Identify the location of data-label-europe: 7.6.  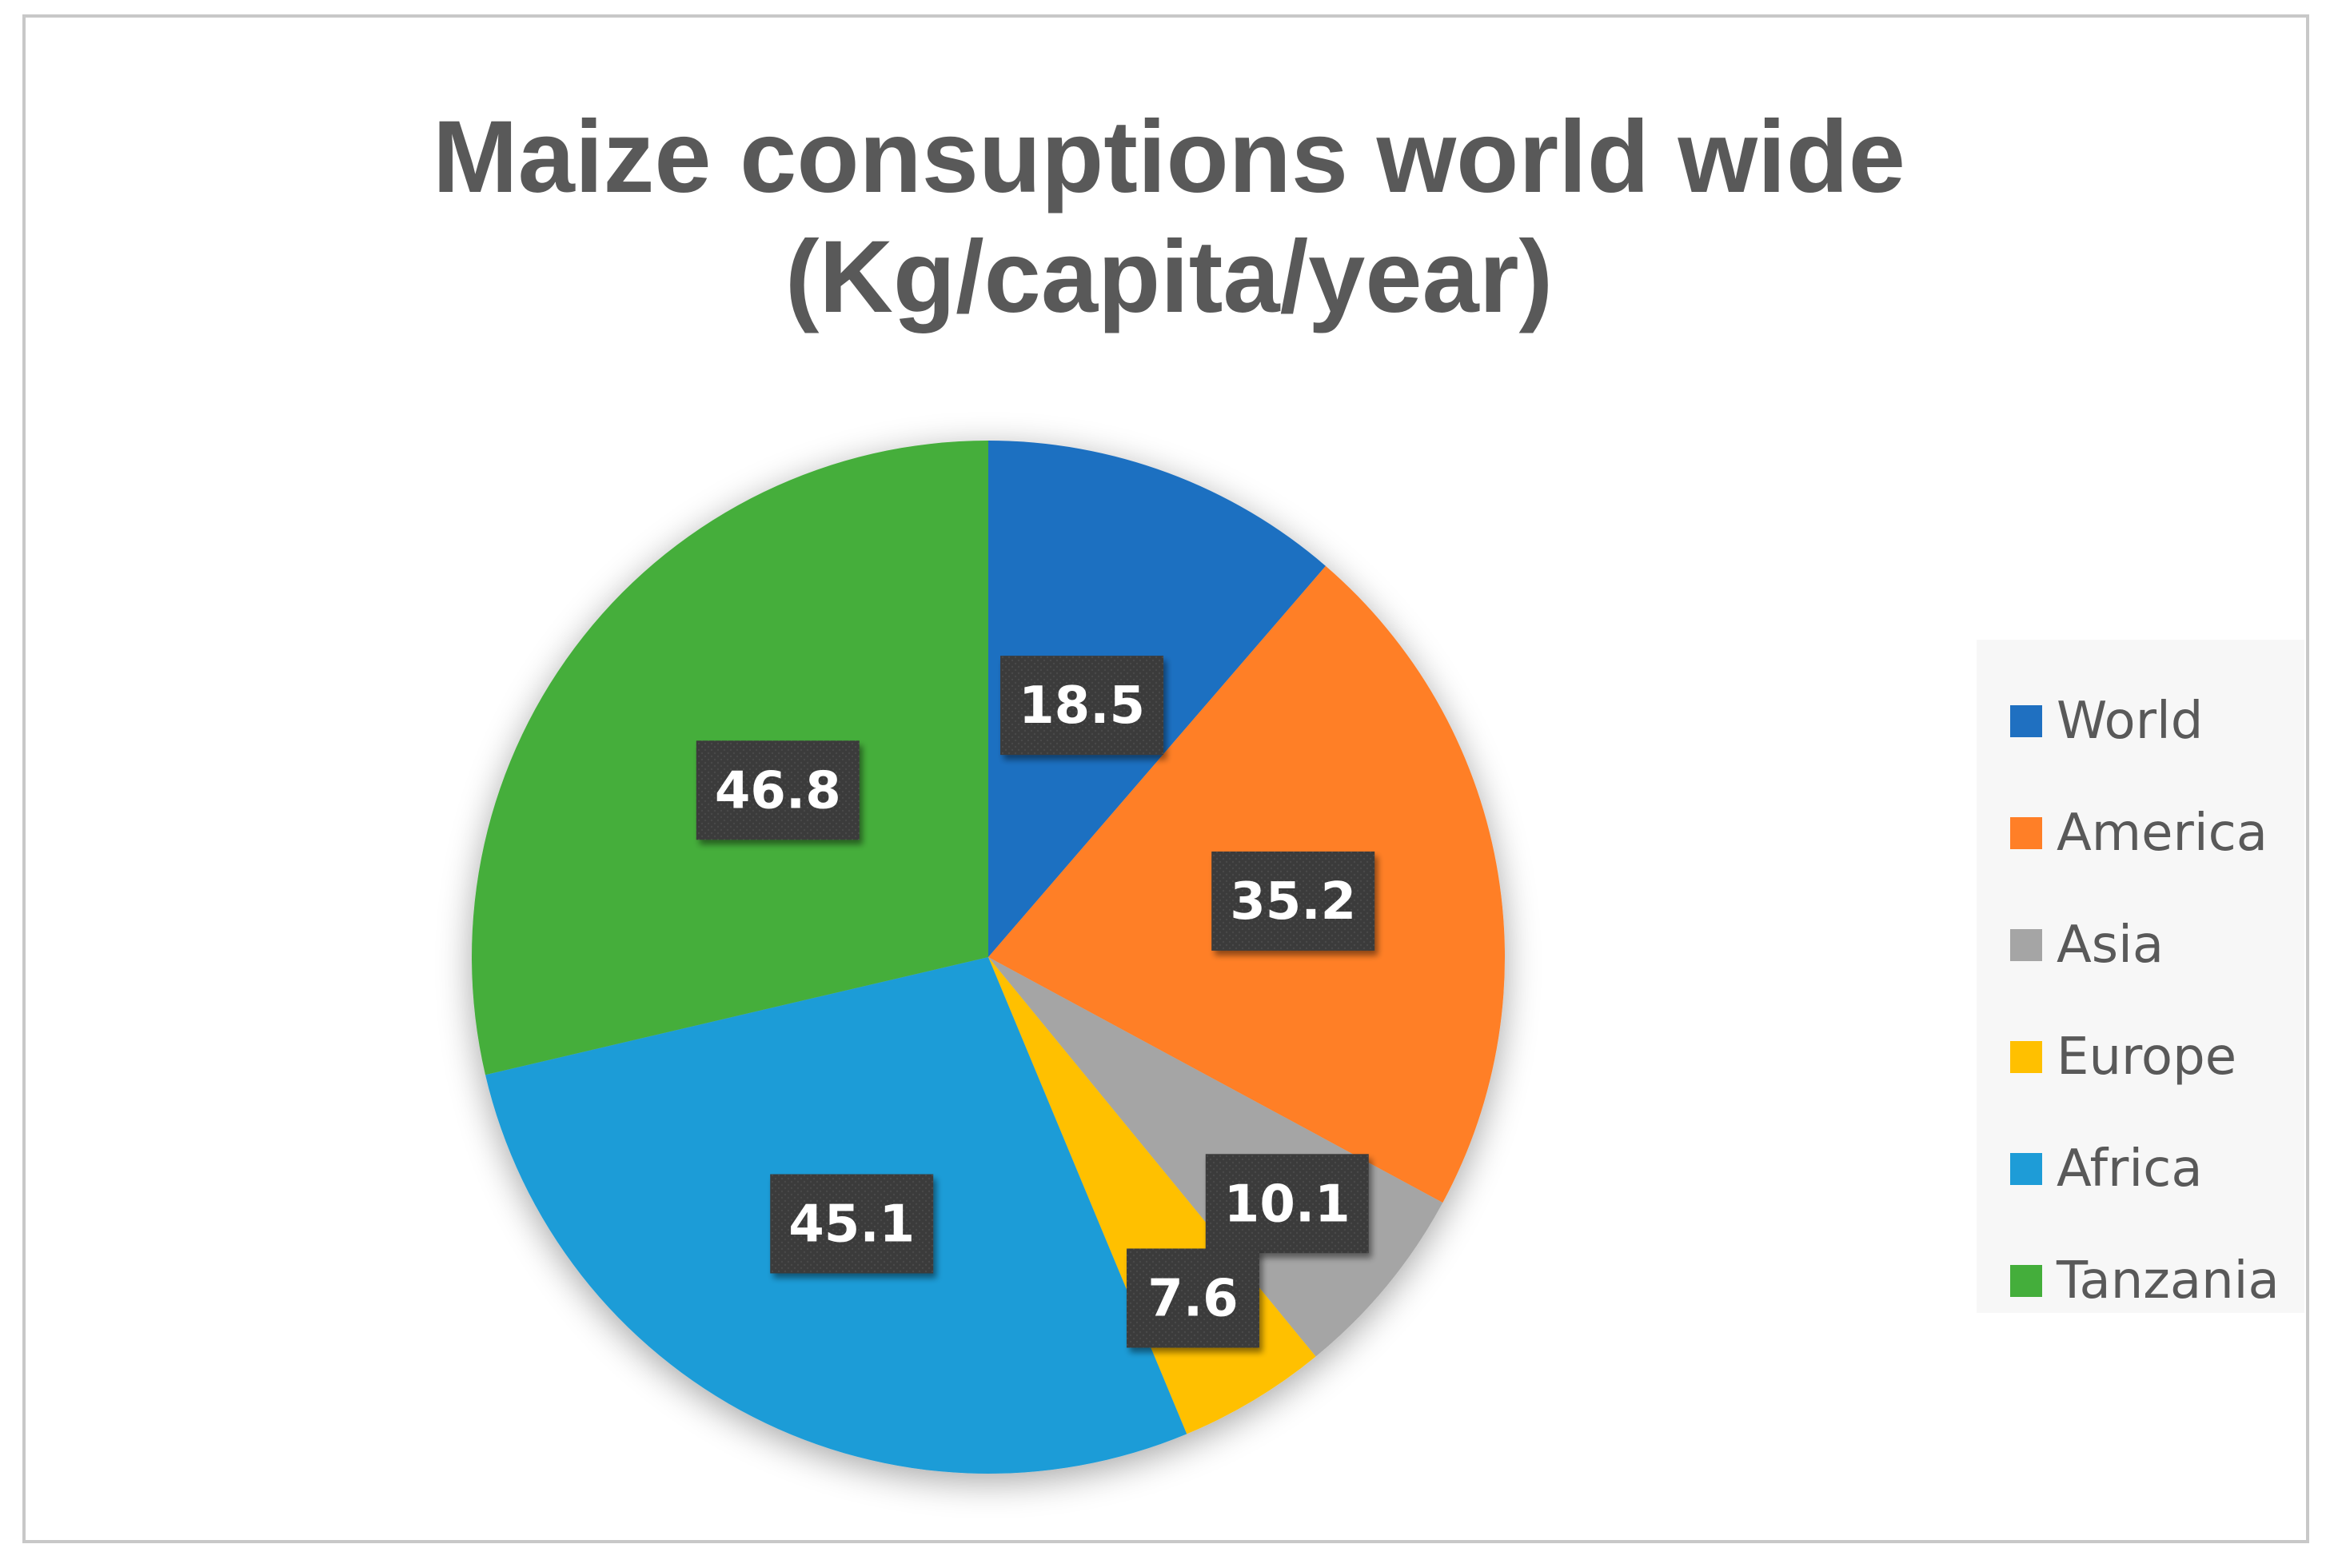
(1193, 1298).